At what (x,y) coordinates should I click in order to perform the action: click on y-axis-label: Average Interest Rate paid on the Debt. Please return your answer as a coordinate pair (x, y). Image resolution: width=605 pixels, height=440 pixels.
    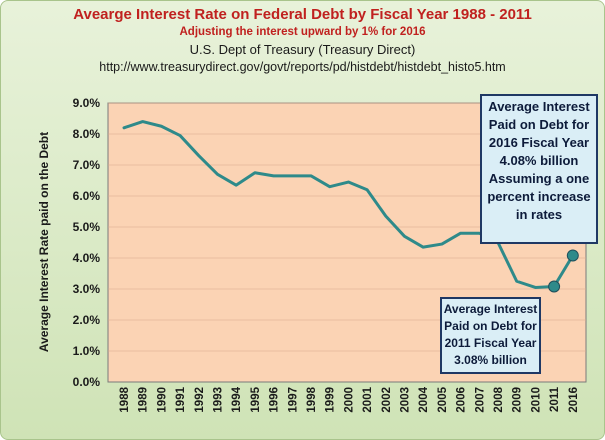
    Looking at the image, I should click on (44, 242).